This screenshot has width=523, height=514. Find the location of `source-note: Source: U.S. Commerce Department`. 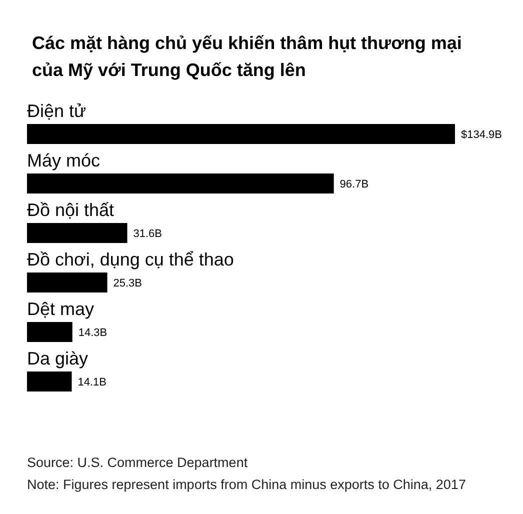

source-note: Source: U.S. Commerce Department is located at coordinates (137, 462).